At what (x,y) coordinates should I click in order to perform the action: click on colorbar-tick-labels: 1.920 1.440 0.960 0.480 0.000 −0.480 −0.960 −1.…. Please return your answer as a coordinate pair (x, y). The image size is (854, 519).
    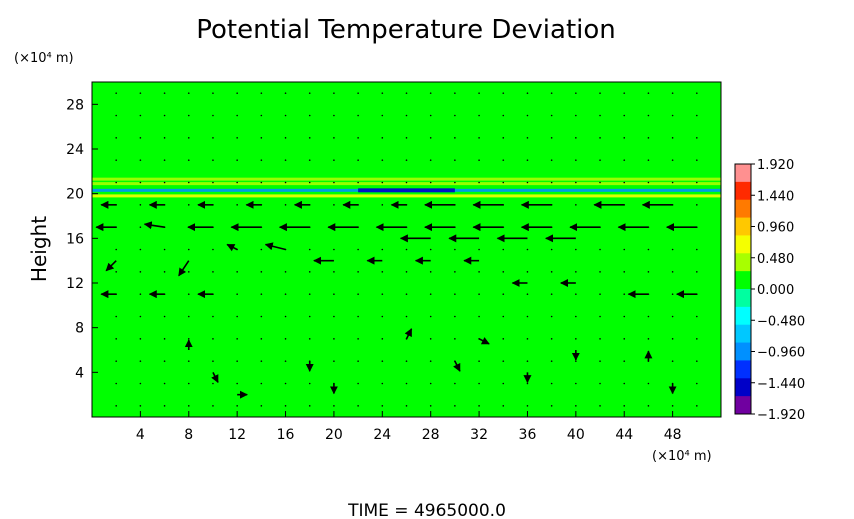
    Looking at the image, I should click on (778, 290).